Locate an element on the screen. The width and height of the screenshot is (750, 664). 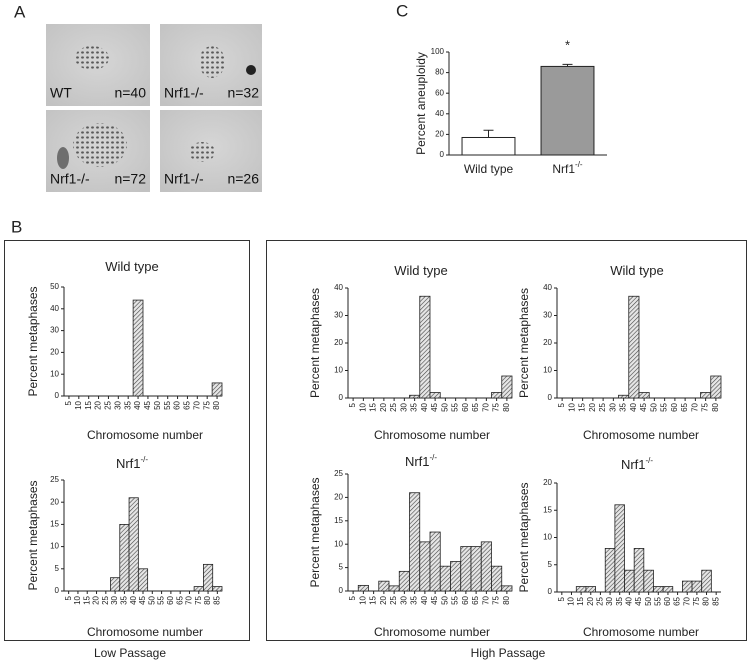
x-tick-label-main: Wild type is located at coordinates (489, 169).